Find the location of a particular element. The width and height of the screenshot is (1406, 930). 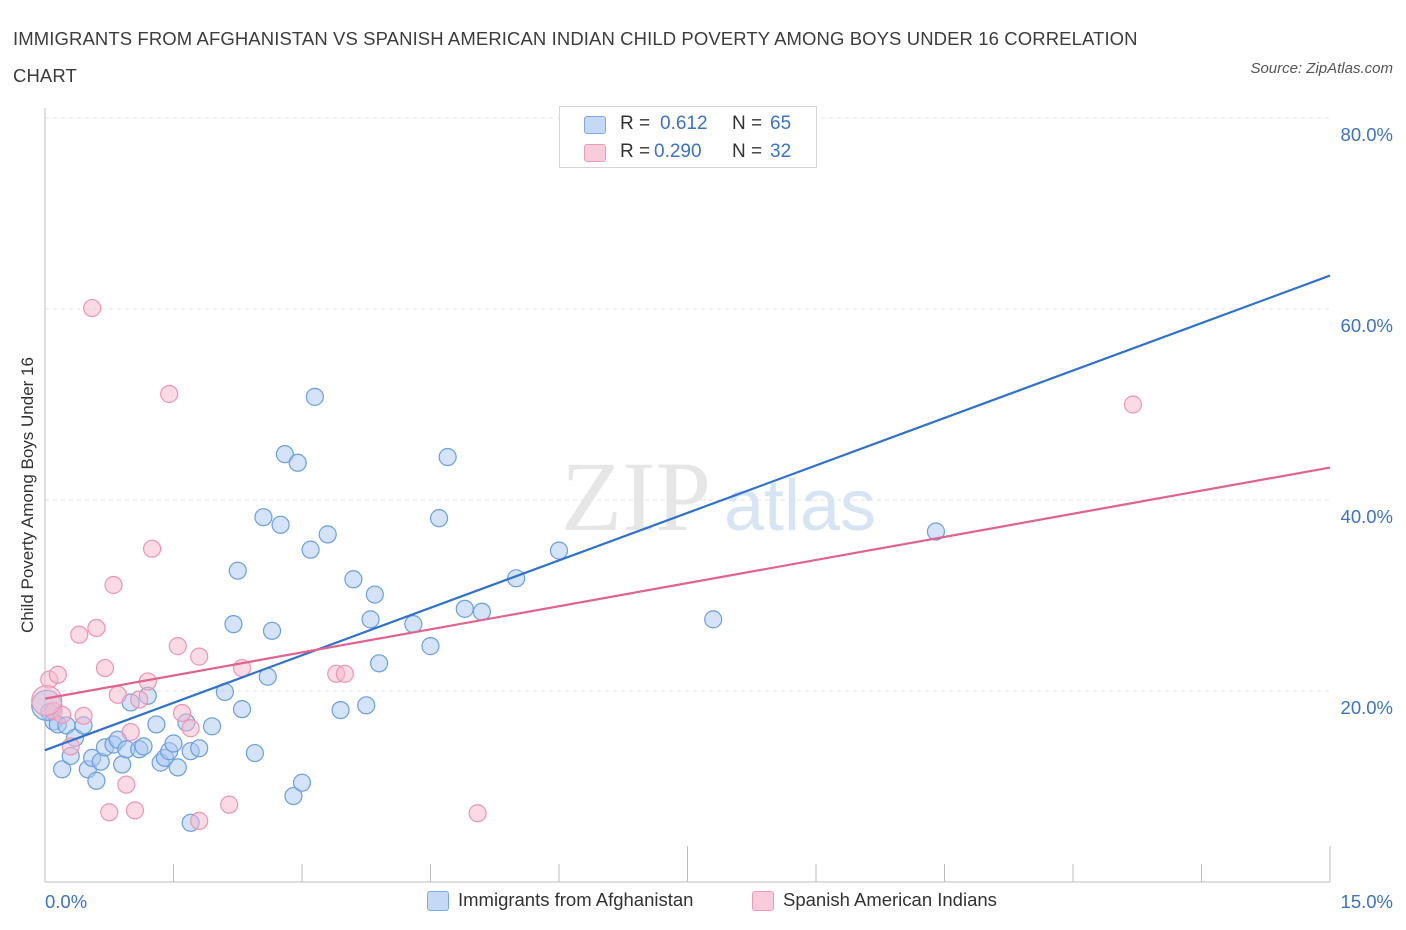

y-tick-label: 20.0% is located at coordinates (1367, 707).